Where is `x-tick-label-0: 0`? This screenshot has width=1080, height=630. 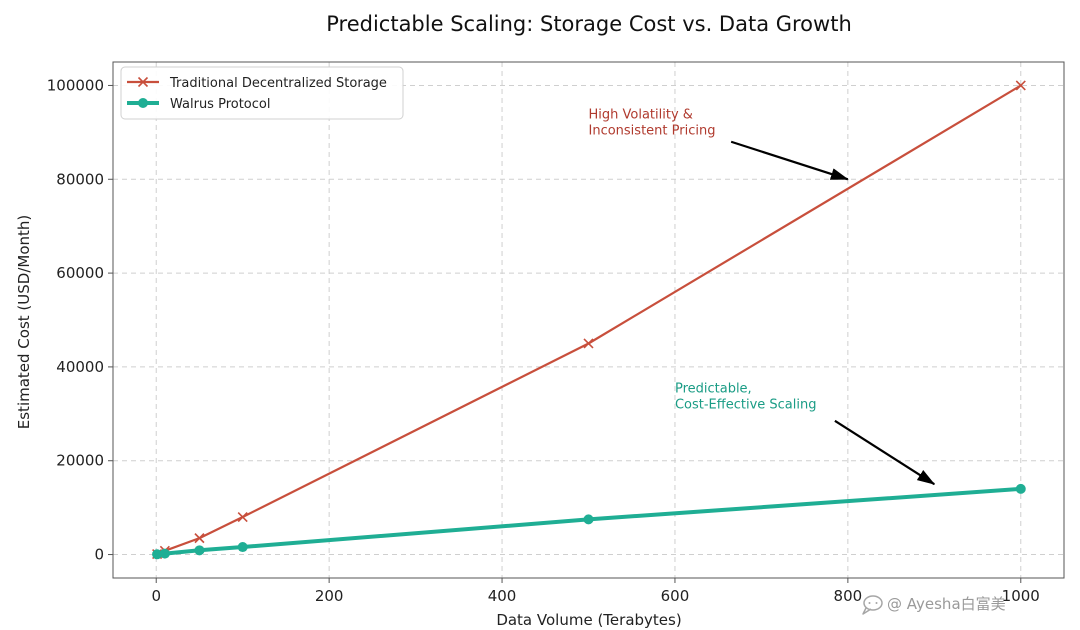
x-tick-label-0: 0 is located at coordinates (156, 596).